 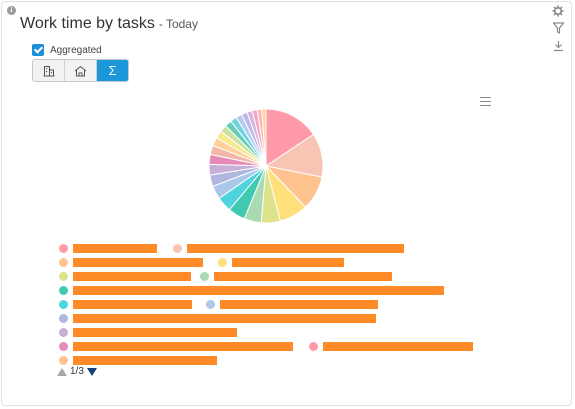 I want to click on aggregated-option: Aggregated, so click(x=67, y=50).